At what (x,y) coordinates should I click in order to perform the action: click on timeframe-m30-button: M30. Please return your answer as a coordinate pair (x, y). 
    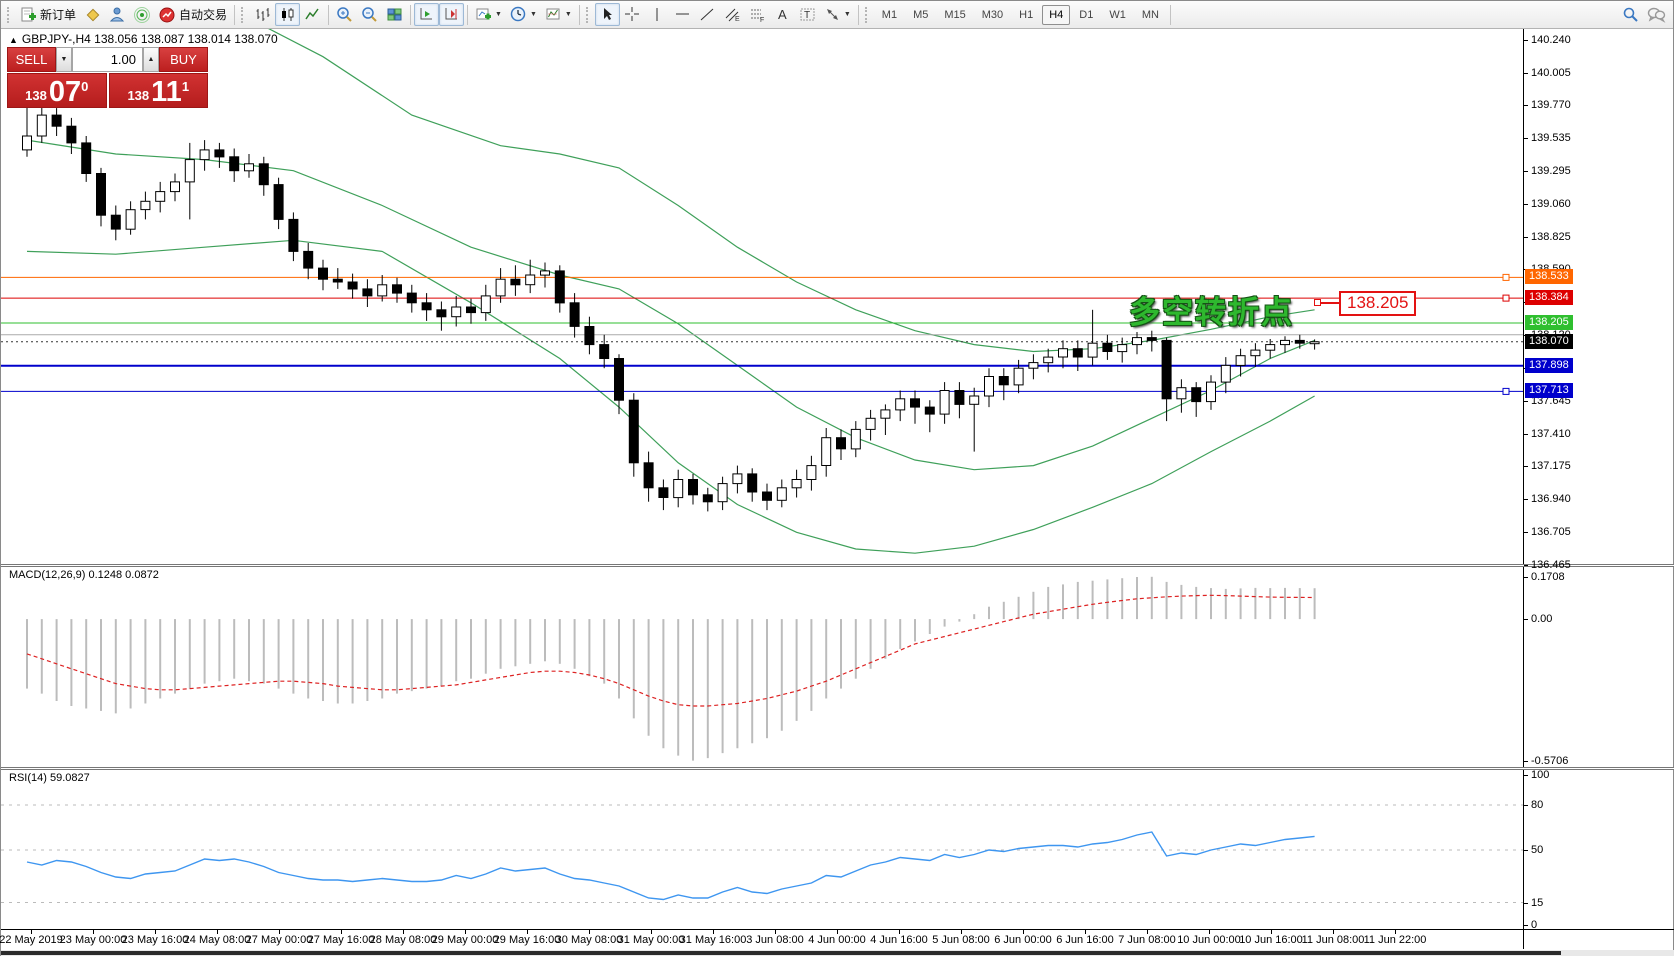
    Looking at the image, I should click on (992, 14).